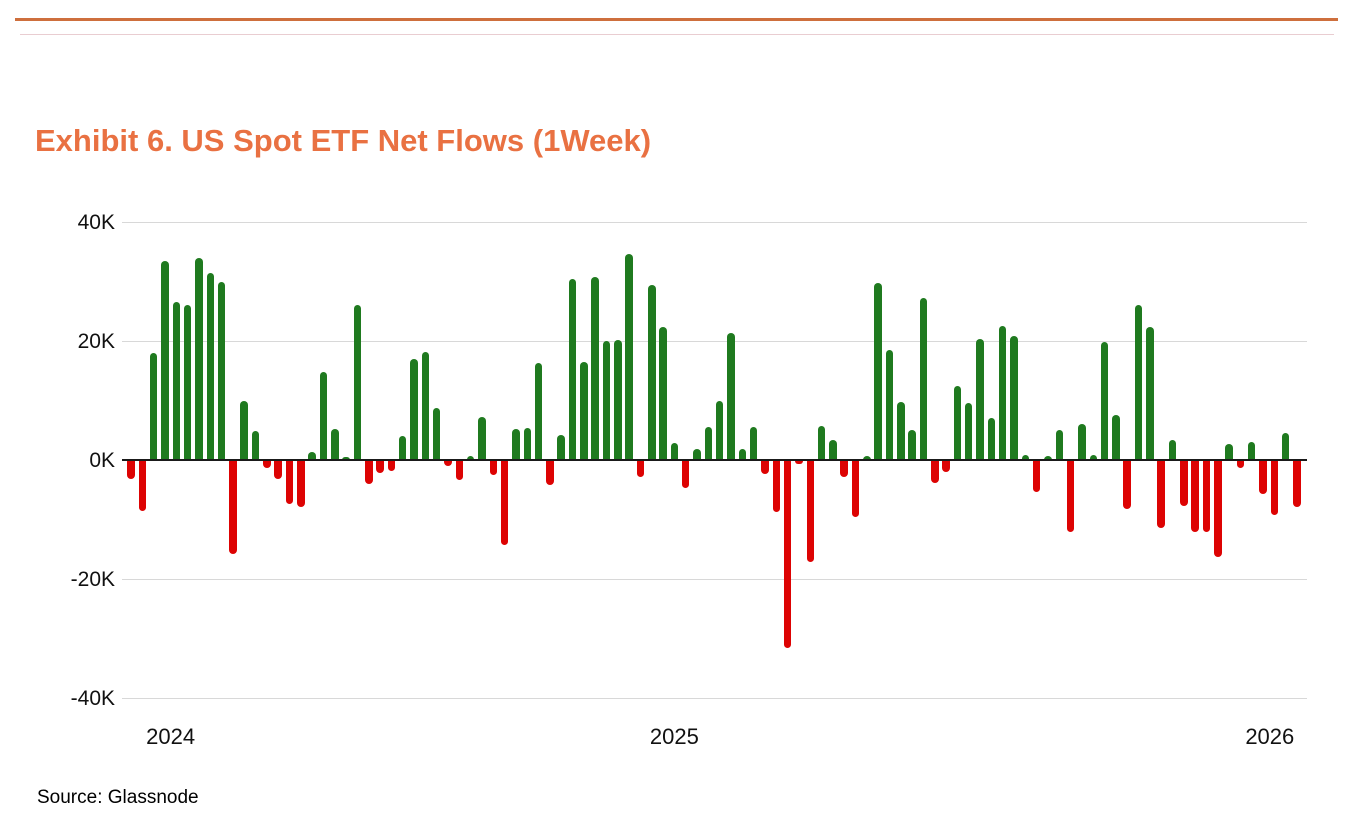 The width and height of the screenshot is (1356, 832). What do you see at coordinates (96, 341) in the screenshot?
I see `y-axis-label-20k: 20K` at bounding box center [96, 341].